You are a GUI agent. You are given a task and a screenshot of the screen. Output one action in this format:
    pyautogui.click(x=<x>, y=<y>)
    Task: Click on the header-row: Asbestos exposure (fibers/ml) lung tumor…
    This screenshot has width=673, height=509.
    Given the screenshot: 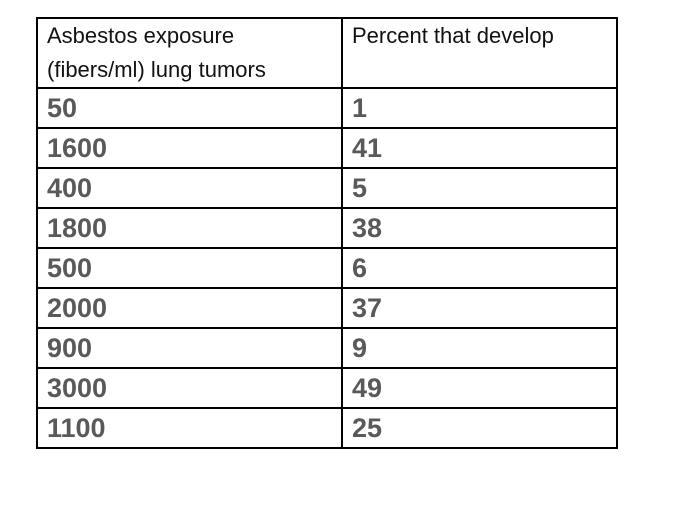 What is the action you would take?
    pyautogui.click(x=327, y=53)
    